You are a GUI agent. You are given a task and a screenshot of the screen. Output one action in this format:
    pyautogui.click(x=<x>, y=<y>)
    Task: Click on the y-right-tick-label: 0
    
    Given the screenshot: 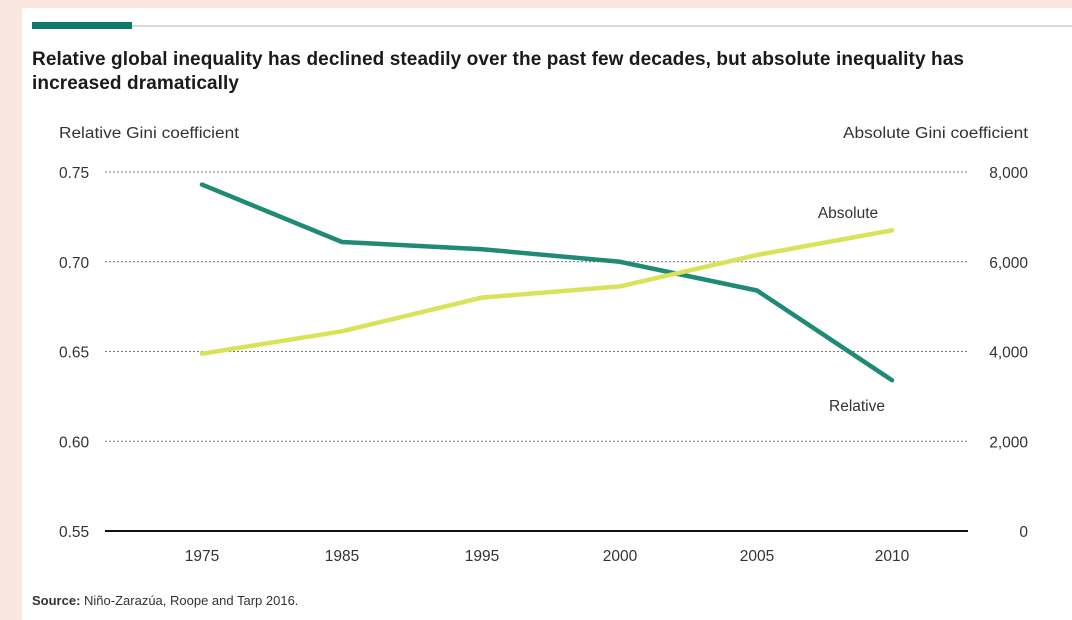 What is the action you would take?
    pyautogui.click(x=1023, y=532)
    